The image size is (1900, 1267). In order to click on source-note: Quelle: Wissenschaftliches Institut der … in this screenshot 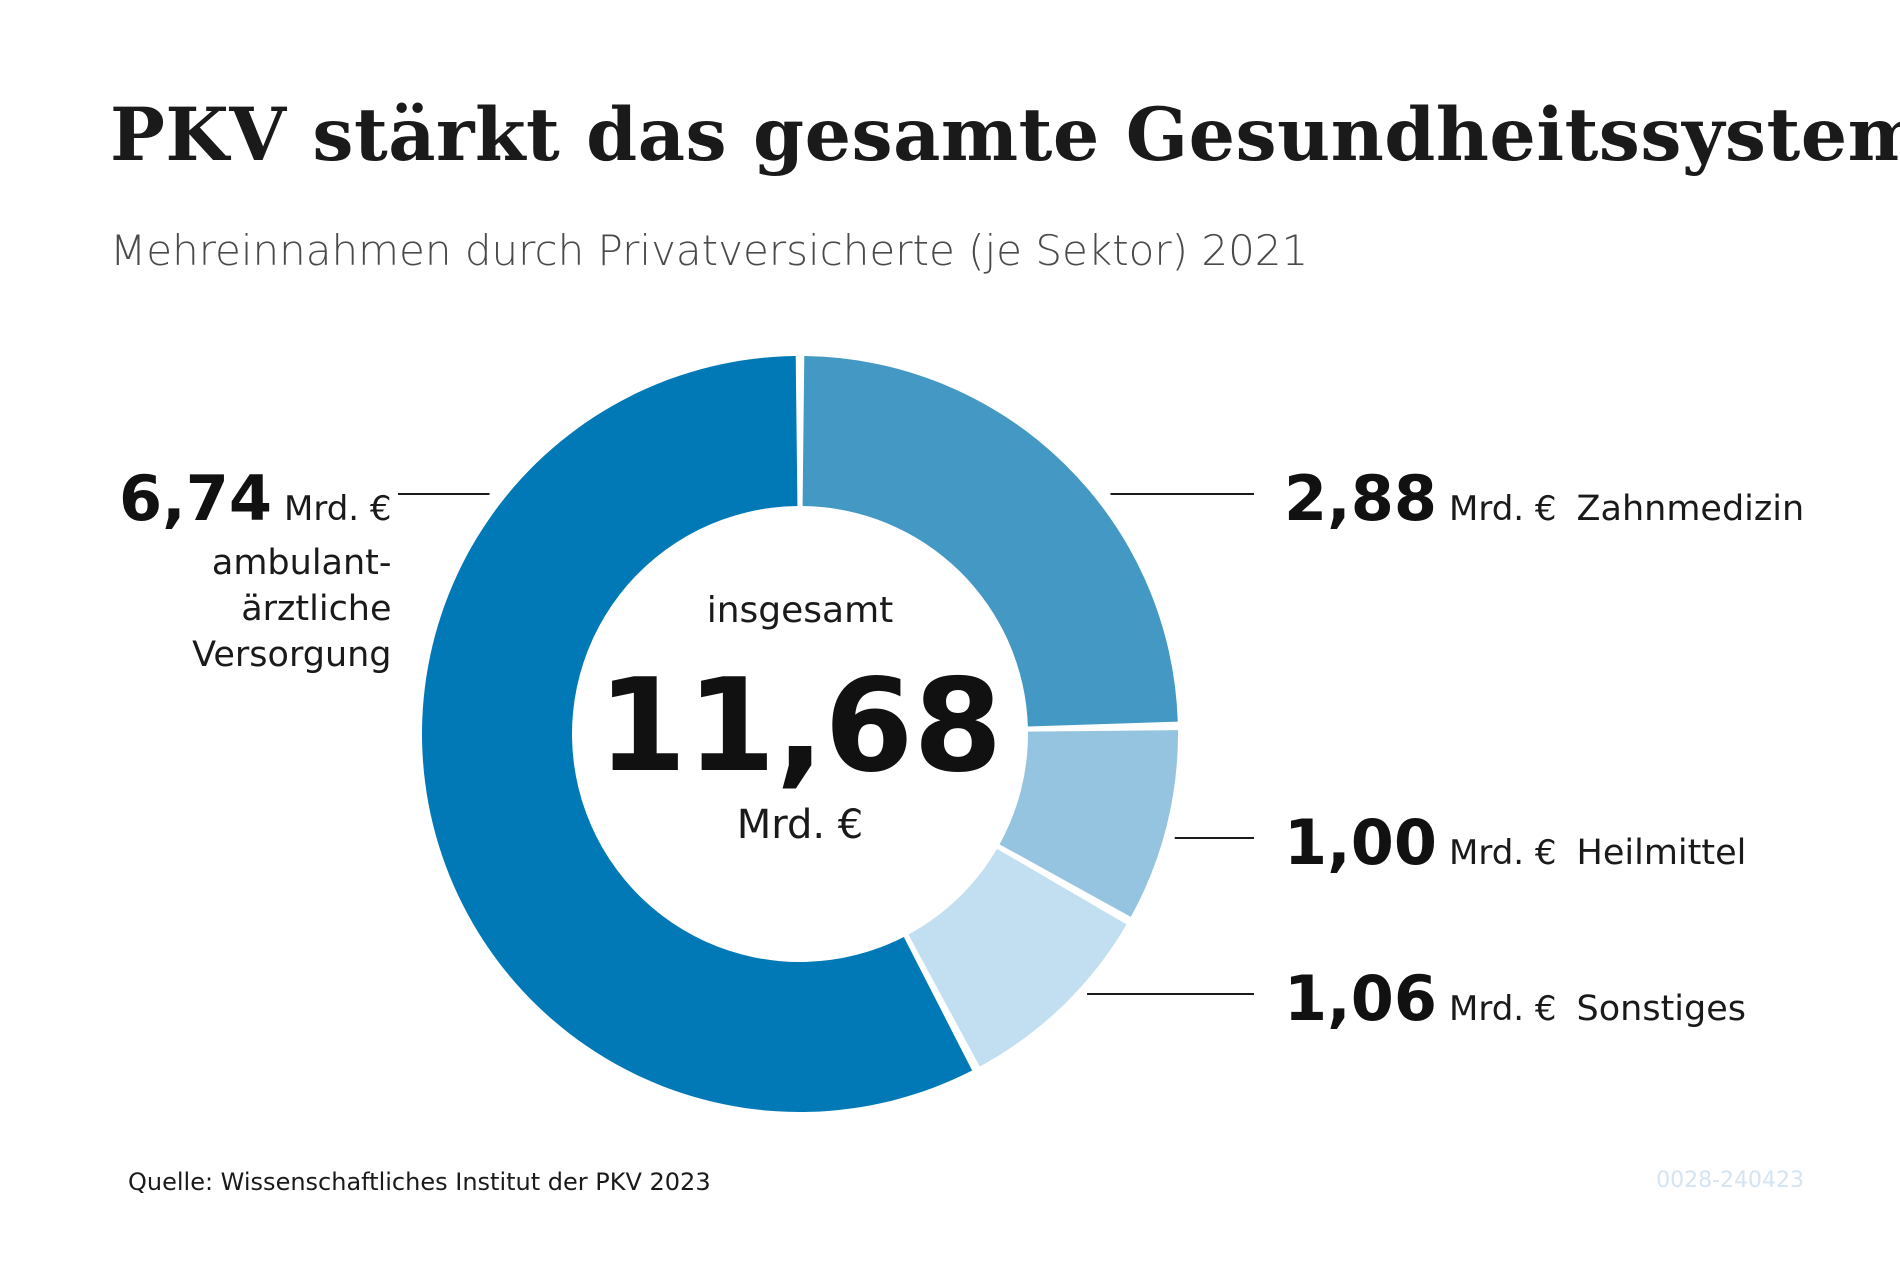, I will do `click(419, 1182)`.